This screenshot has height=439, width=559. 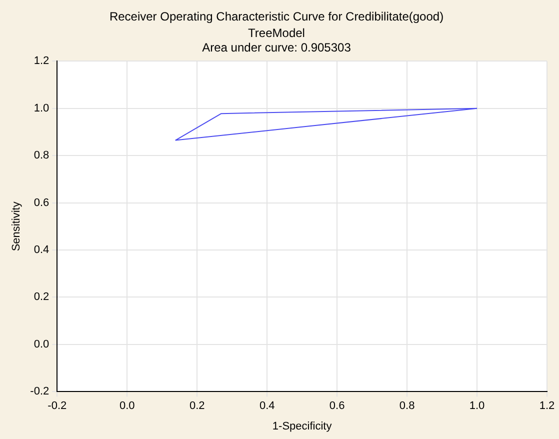 What do you see at coordinates (127, 406) in the screenshot?
I see `x-tick-label: 0.0` at bounding box center [127, 406].